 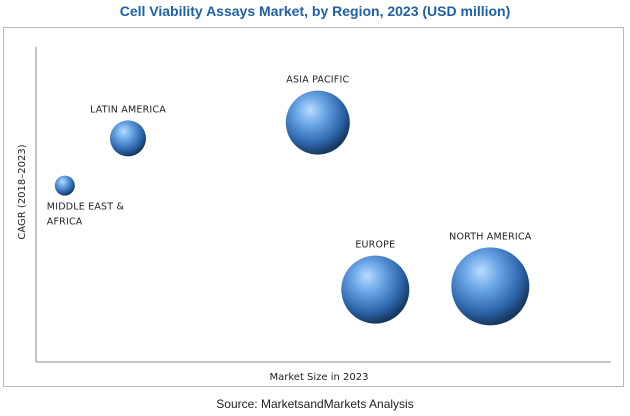 I want to click on y-axis-label: CAGR (2018–2023), so click(x=22, y=191).